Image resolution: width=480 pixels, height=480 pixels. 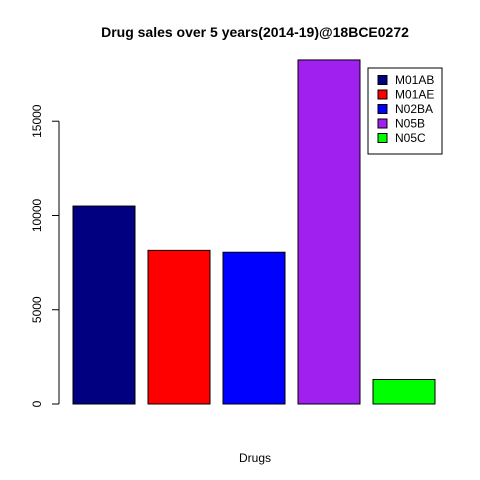 I want to click on legend-label: N05C, so click(x=410, y=138).